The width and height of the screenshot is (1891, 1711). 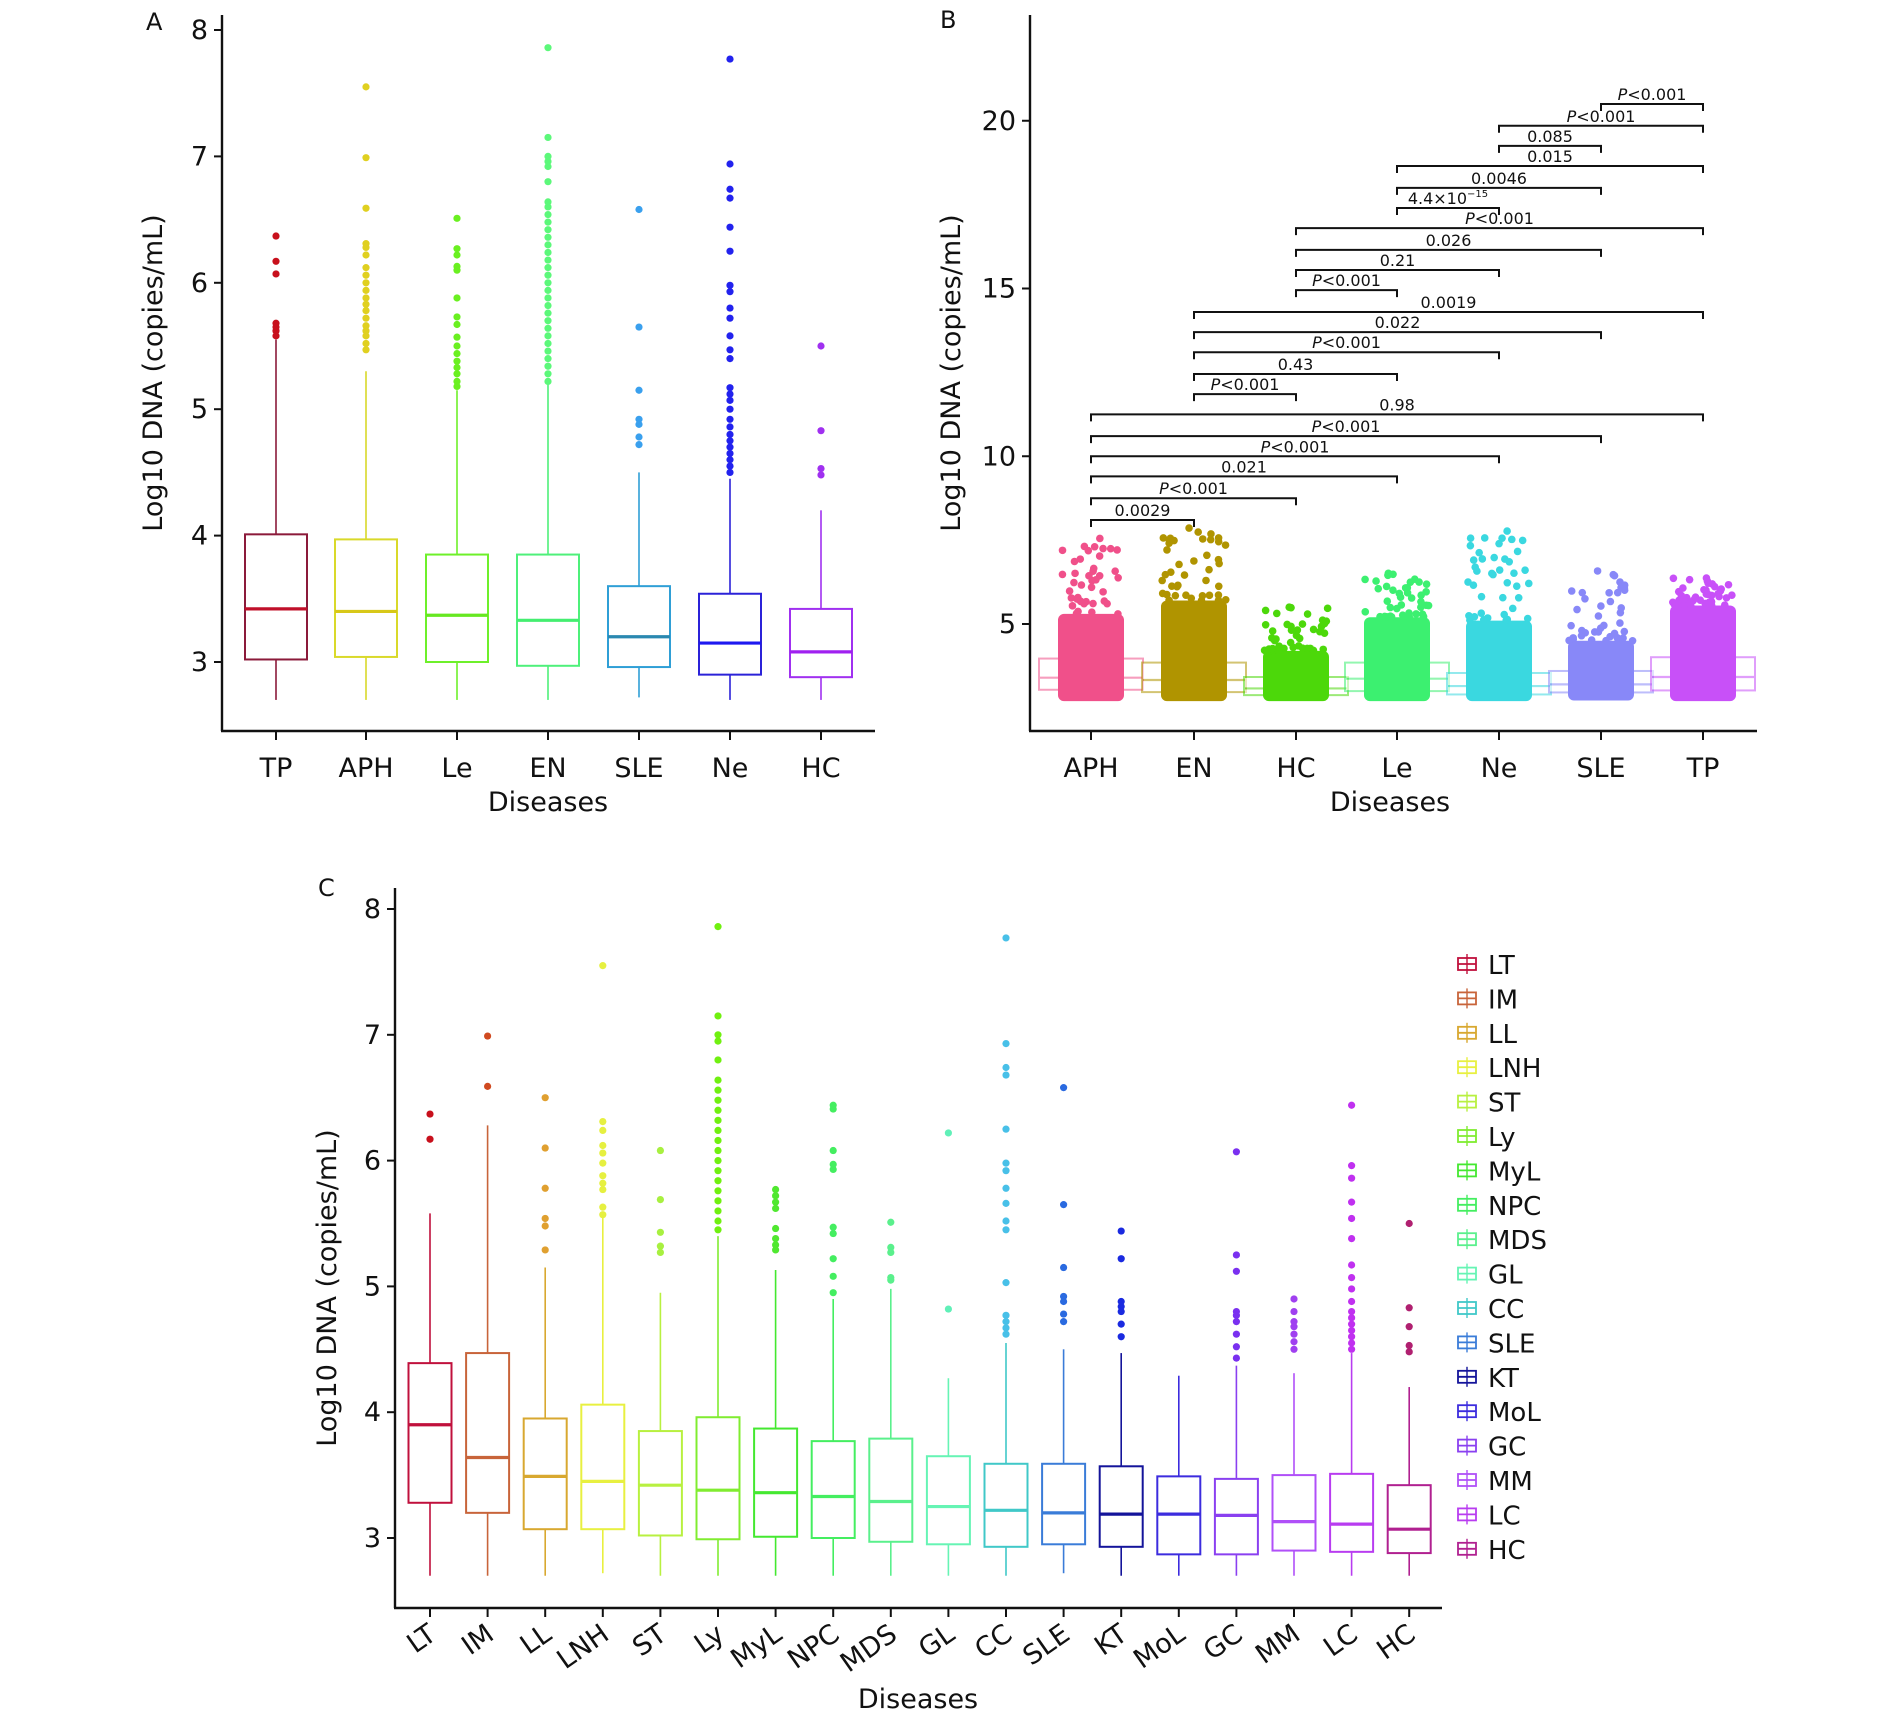 What do you see at coordinates (1396, 768) in the screenshot?
I see `x-tick-label: Le` at bounding box center [1396, 768].